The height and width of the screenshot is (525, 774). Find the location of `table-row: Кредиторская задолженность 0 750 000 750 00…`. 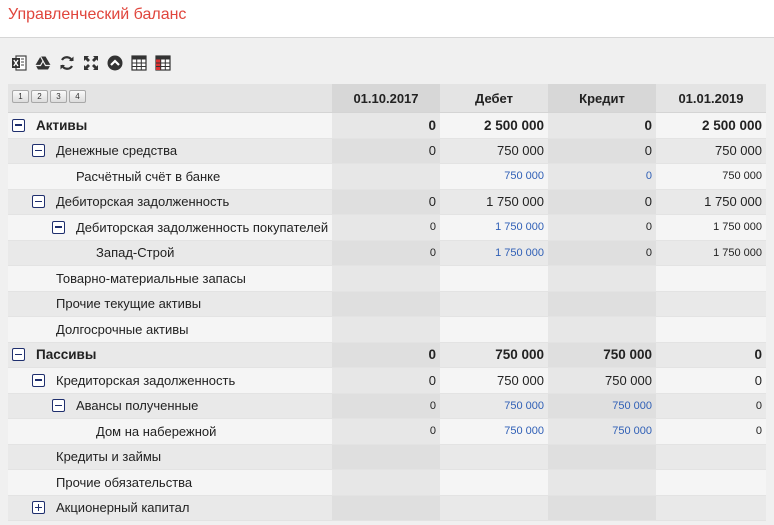

table-row: Кредиторская задолженность 0 750 000 750 00… is located at coordinates (387, 381).